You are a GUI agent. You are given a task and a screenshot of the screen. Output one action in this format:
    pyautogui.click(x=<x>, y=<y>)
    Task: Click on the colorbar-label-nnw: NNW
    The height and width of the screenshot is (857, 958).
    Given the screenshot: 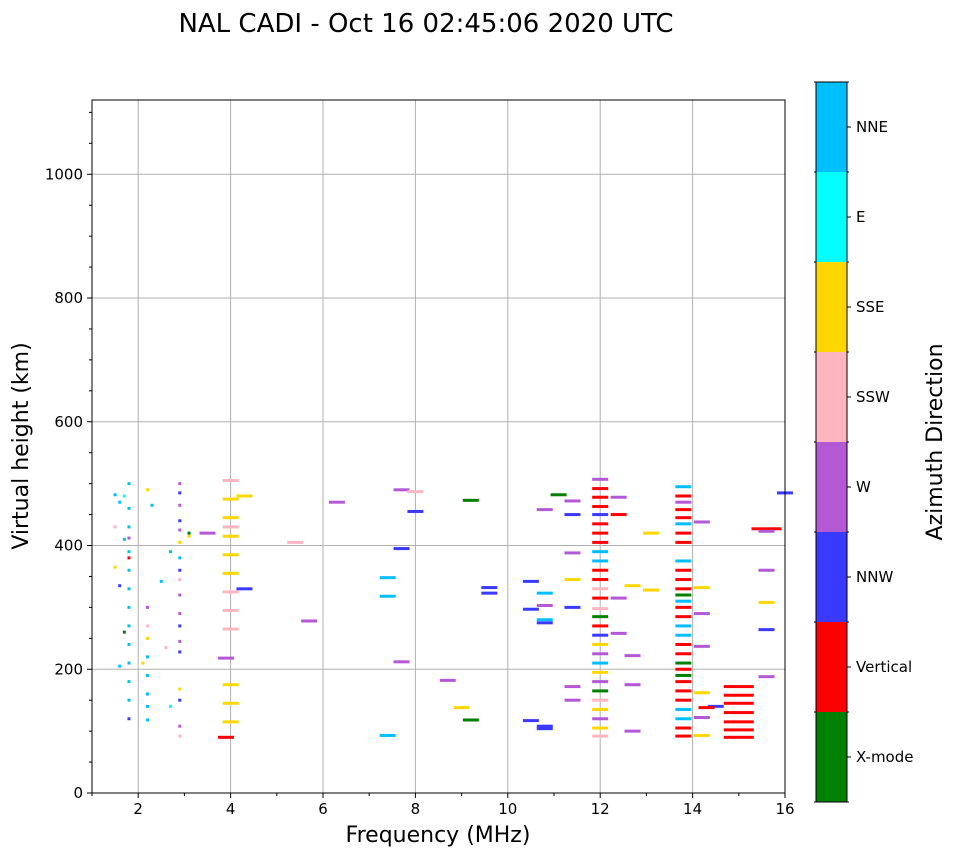 What is the action you would take?
    pyautogui.click(x=874, y=577)
    